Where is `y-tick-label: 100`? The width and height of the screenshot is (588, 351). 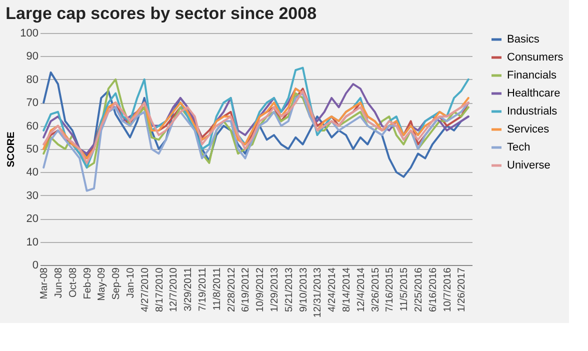 y-tick-label: 100 is located at coordinates (29, 34).